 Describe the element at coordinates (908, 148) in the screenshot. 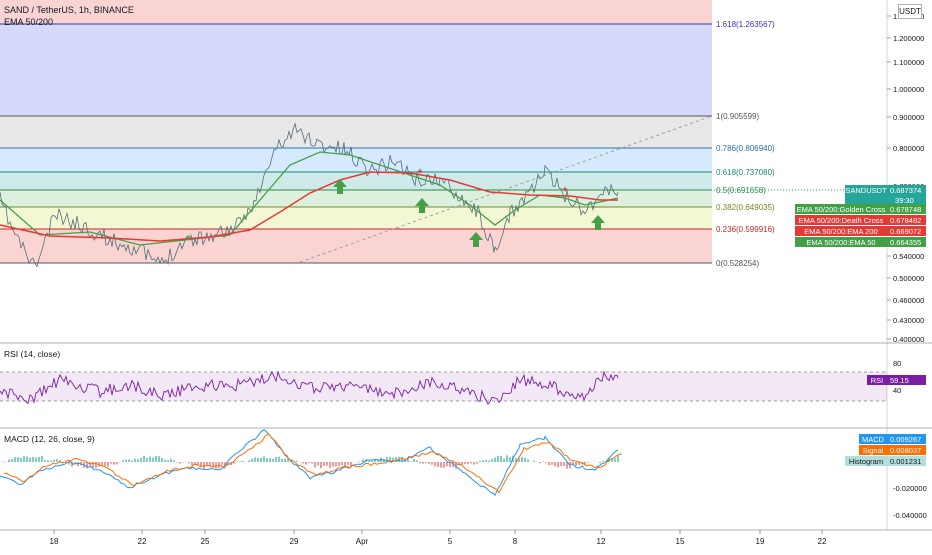

I see `price-axis-label: 0.800000` at that location.